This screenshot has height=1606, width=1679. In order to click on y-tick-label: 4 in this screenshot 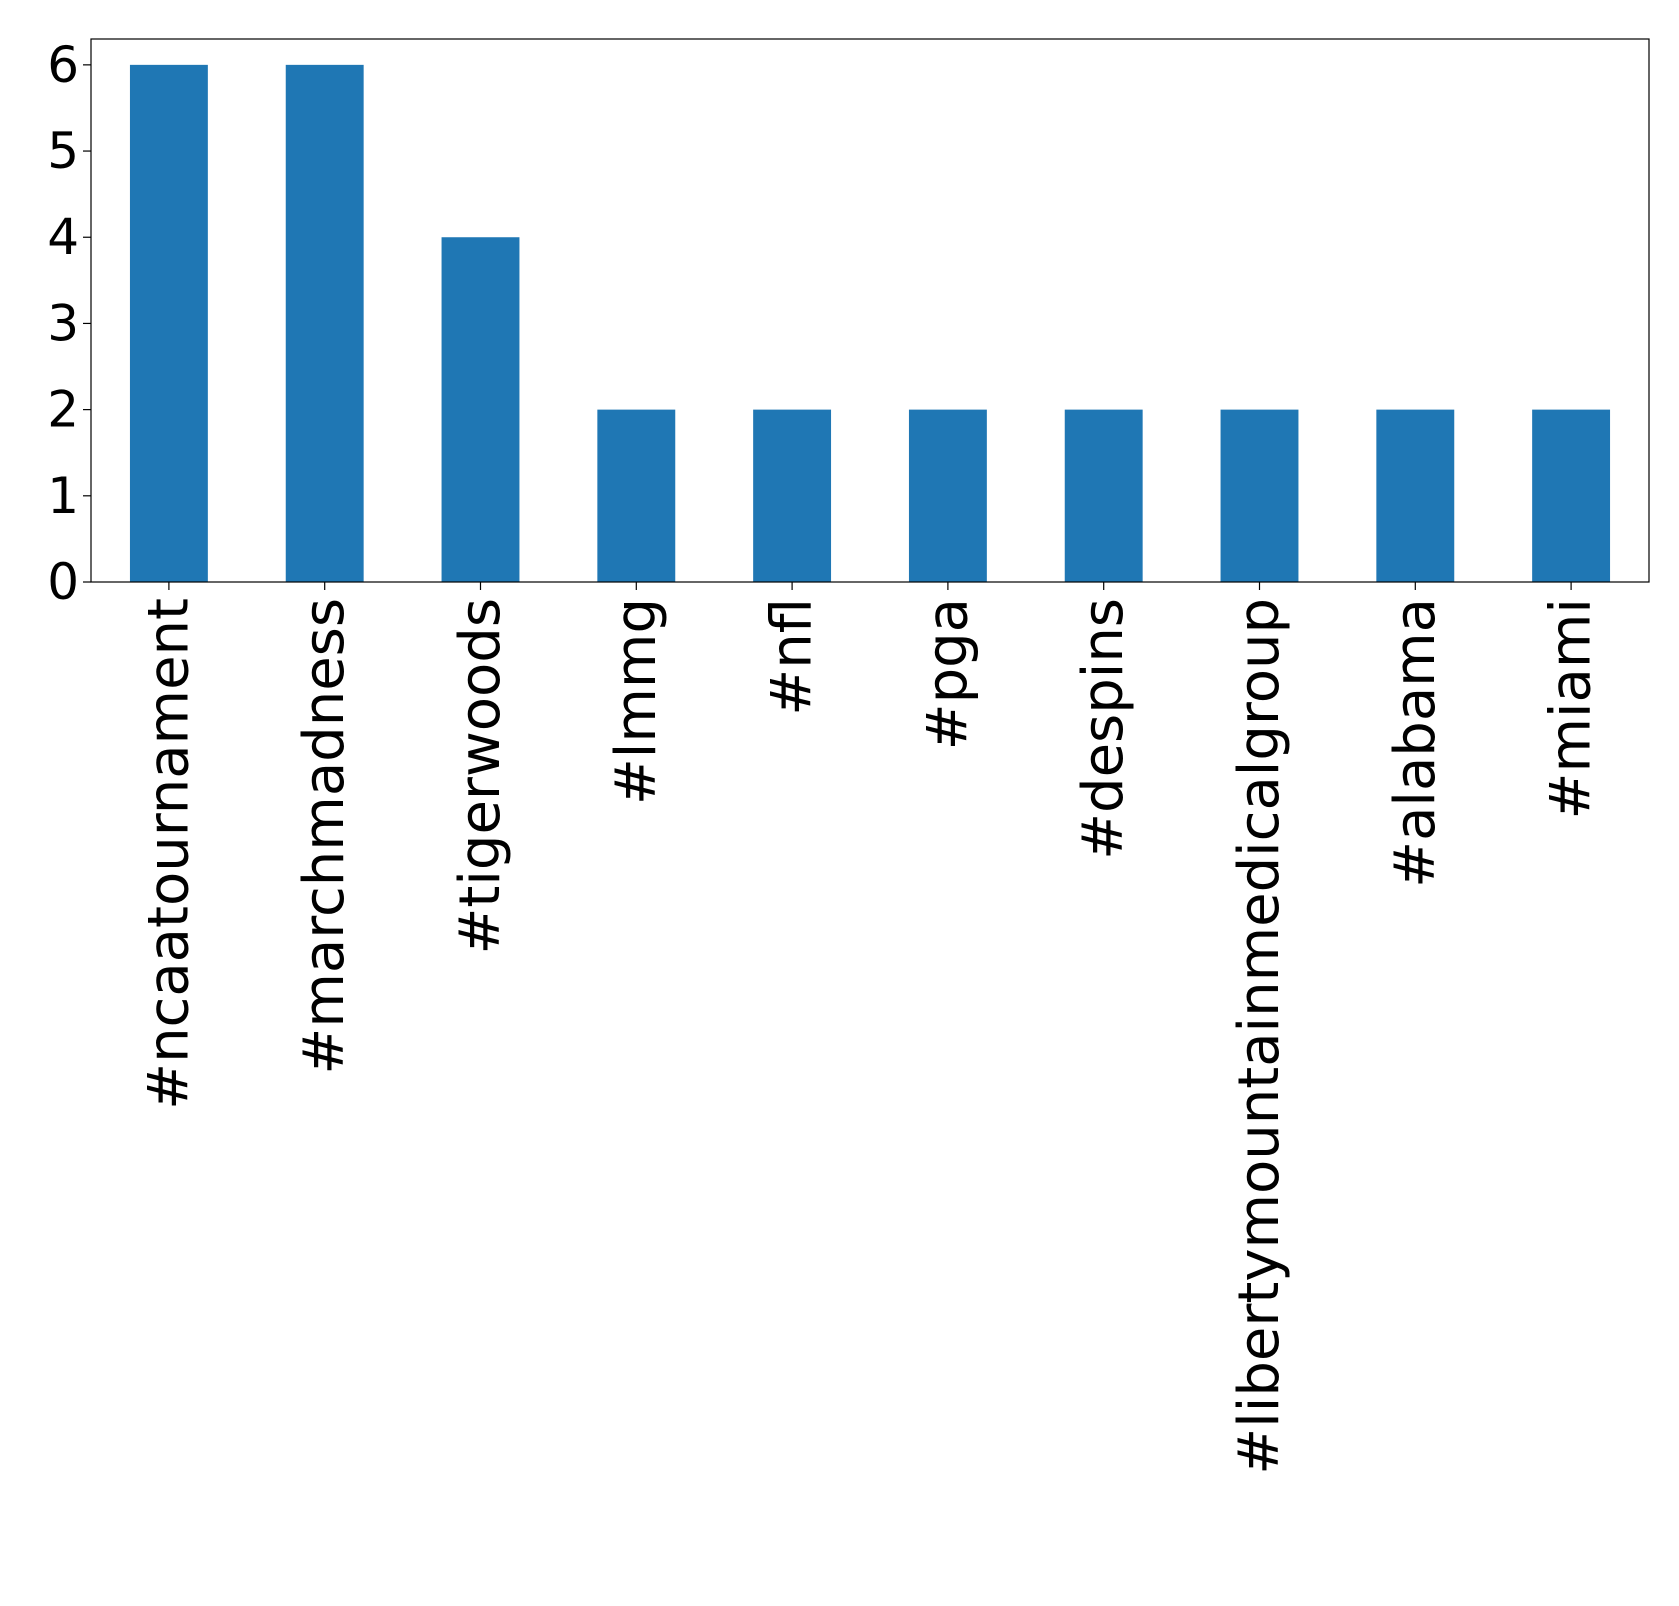, I will do `click(63, 237)`.